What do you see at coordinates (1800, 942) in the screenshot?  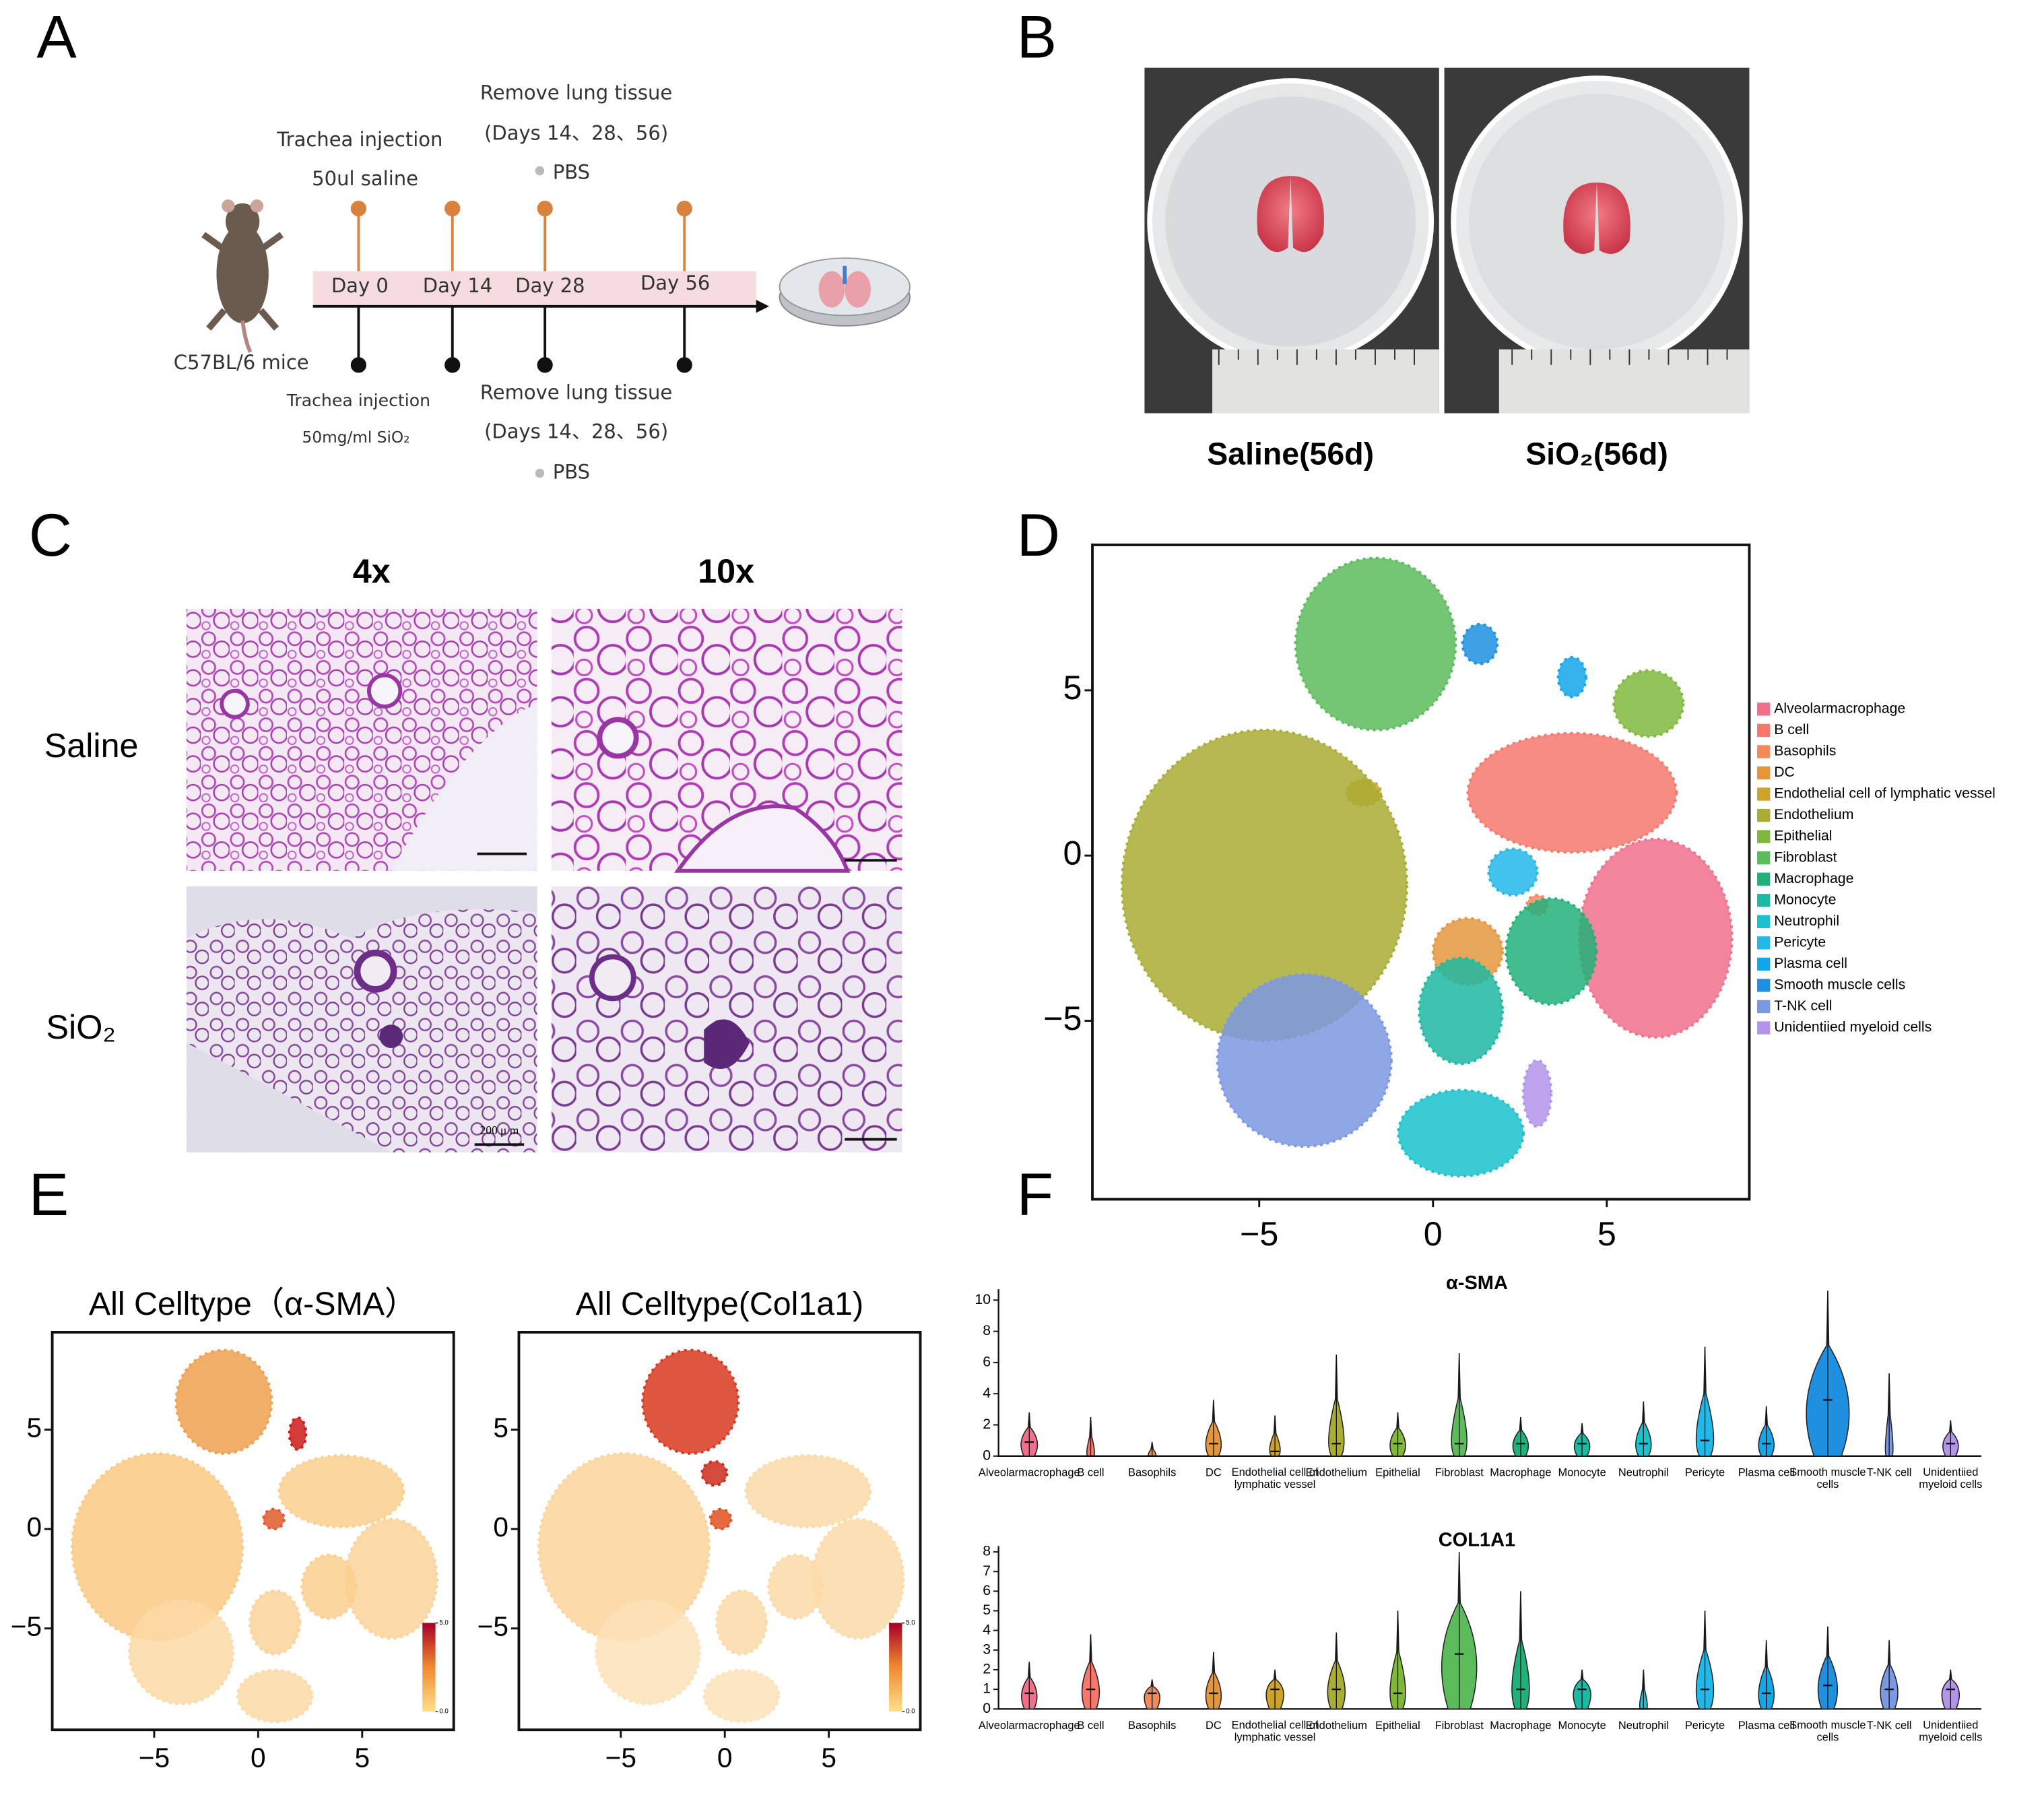 I see `legend-label: Pericyte` at bounding box center [1800, 942].